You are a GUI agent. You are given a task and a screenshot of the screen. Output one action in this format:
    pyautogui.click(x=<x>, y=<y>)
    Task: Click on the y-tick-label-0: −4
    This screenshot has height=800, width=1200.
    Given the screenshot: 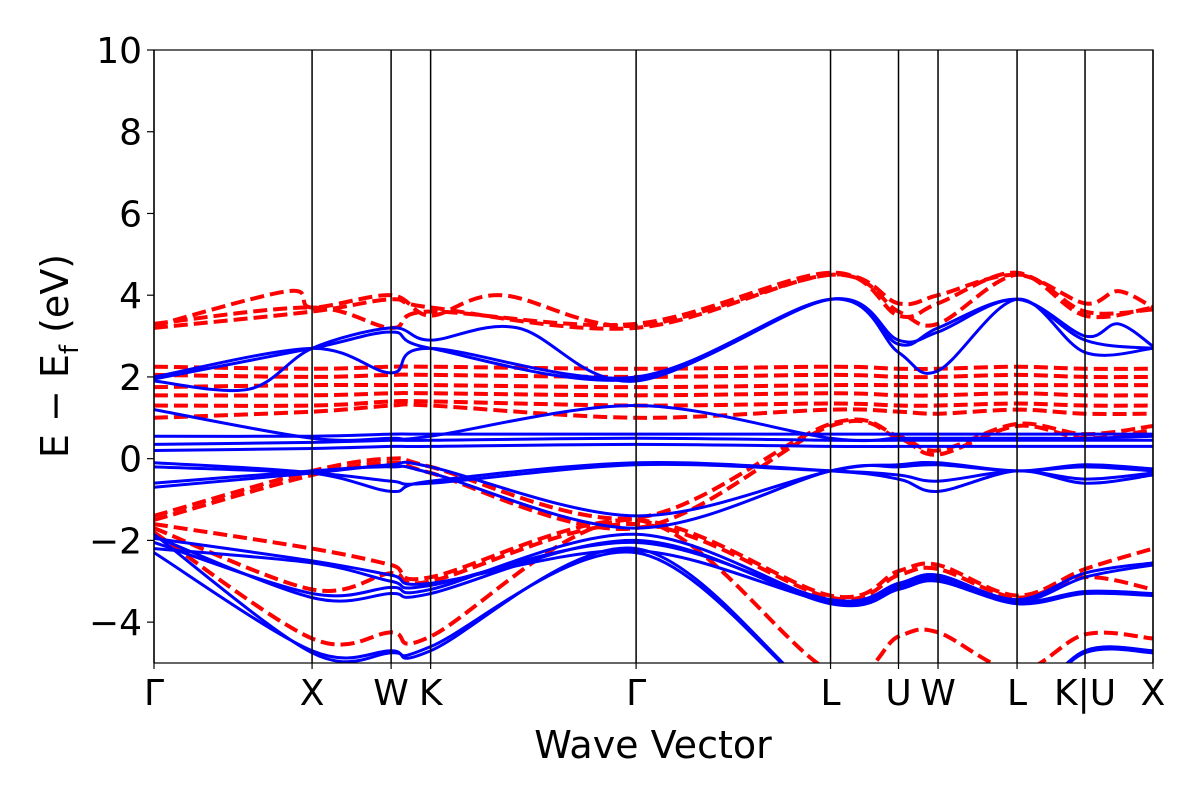 What is the action you would take?
    pyautogui.click(x=115, y=623)
    